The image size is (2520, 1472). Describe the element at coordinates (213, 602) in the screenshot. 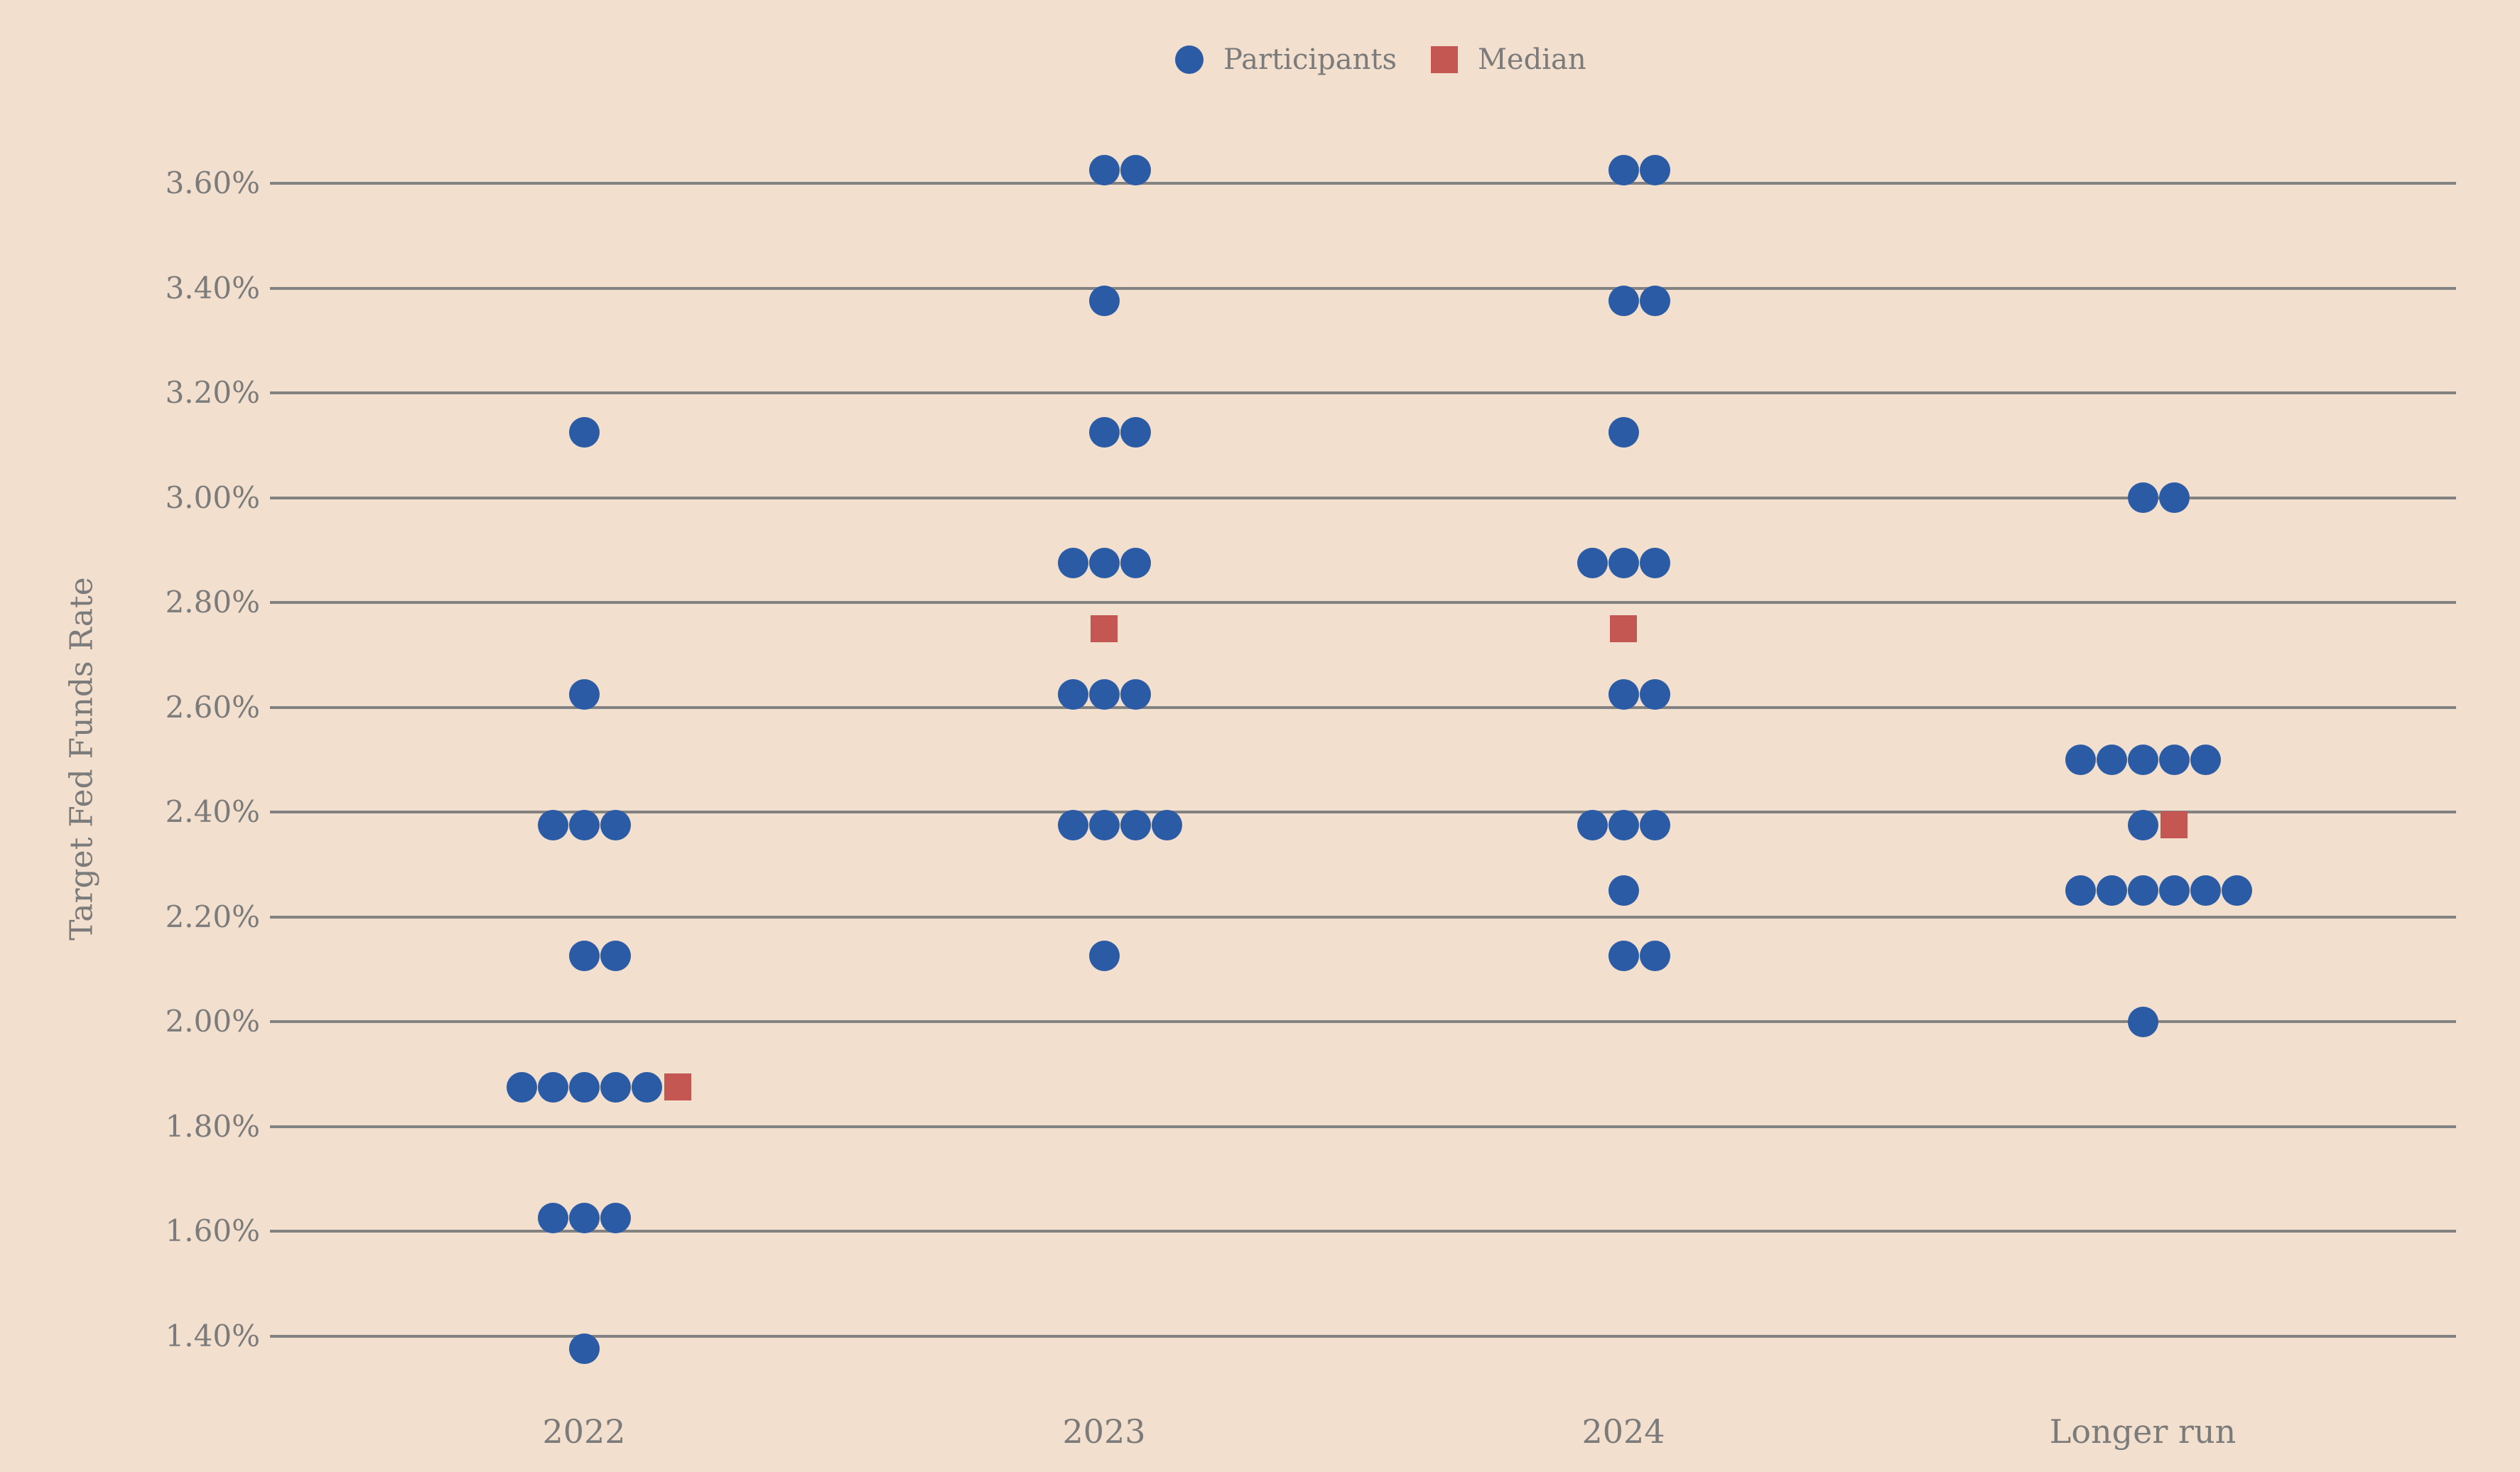

I see `y-tick-label: 2.80%` at that location.